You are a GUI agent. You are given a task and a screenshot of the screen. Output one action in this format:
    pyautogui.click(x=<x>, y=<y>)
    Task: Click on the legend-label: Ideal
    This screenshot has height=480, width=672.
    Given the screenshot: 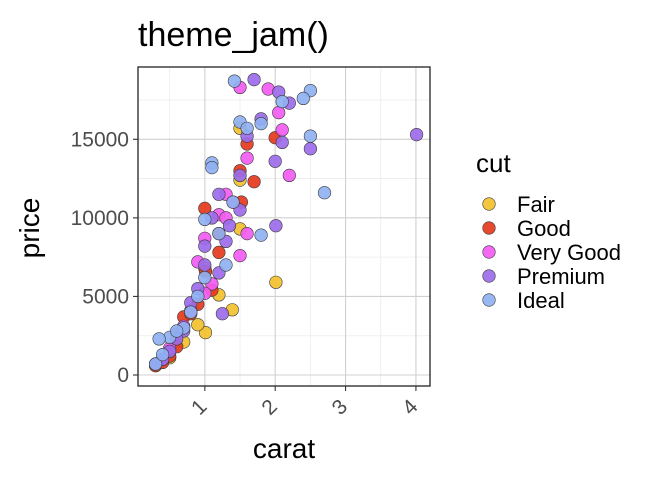 What is the action you would take?
    pyautogui.click(x=541, y=300)
    